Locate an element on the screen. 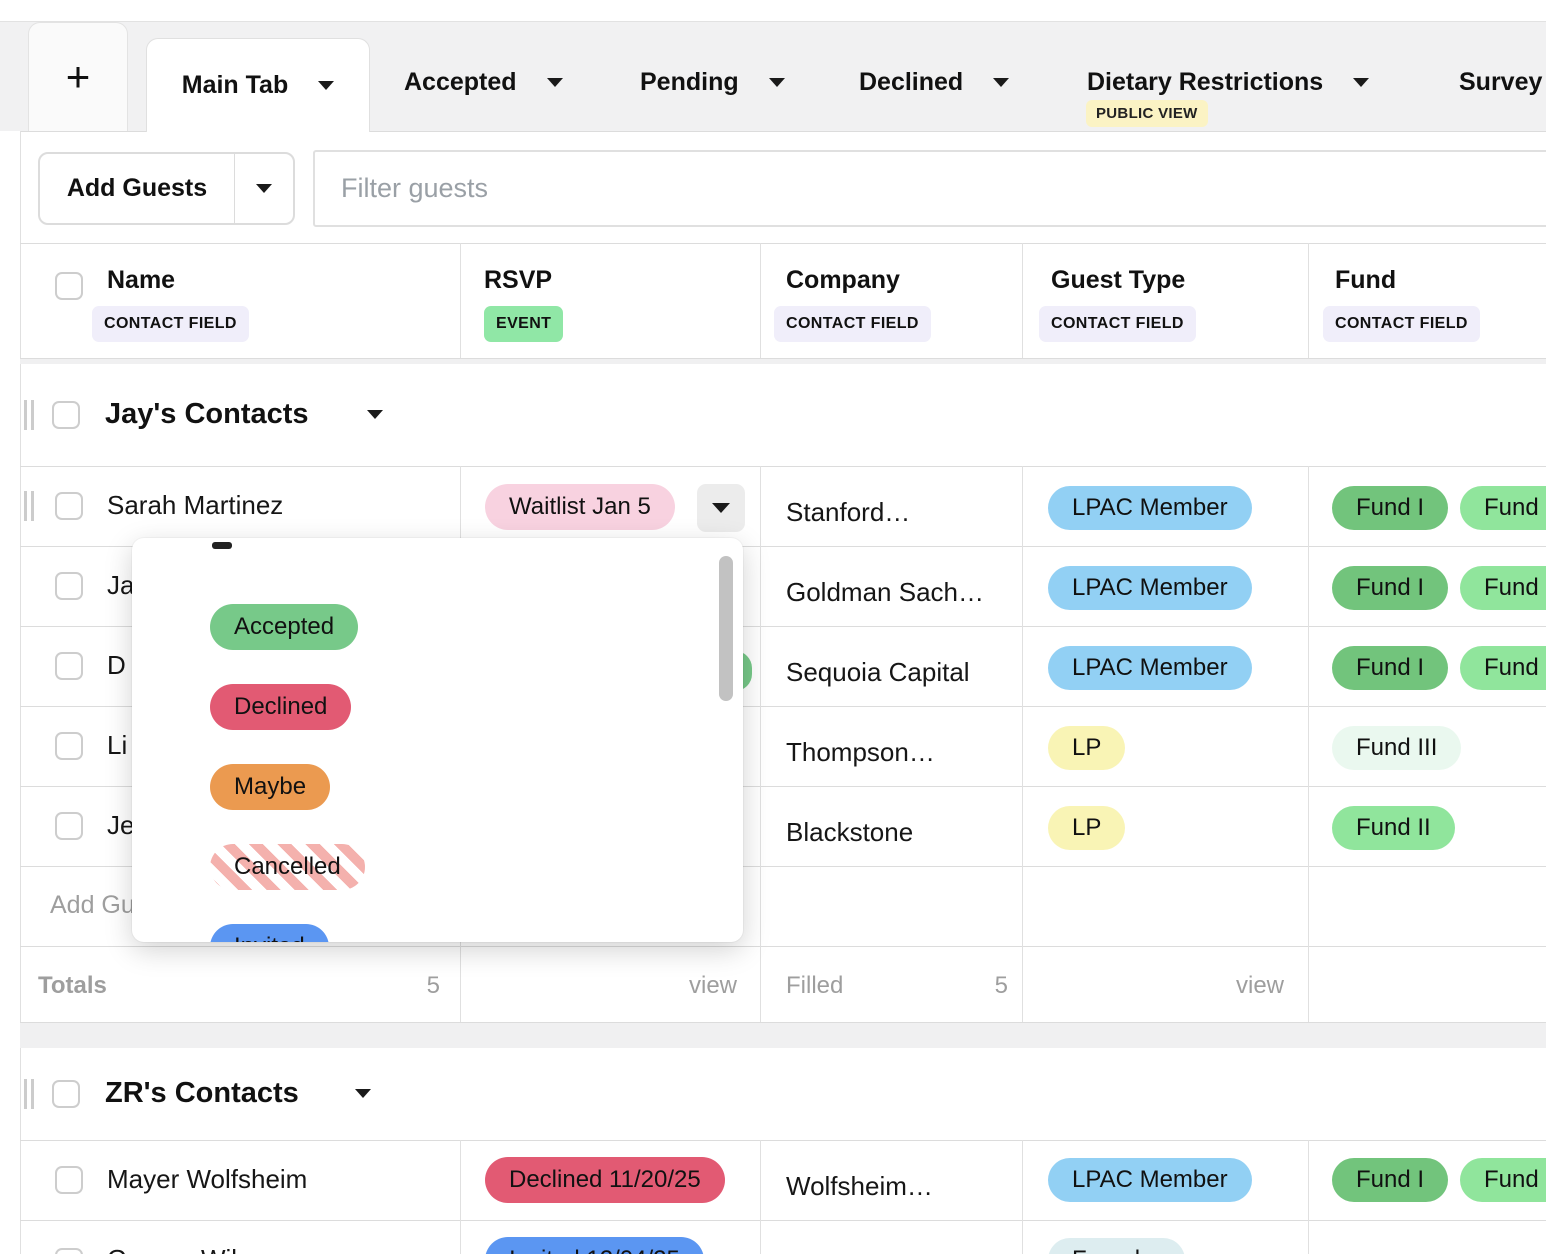 This screenshot has height=1254, width=1546. tab-dietary-restrictions: Dietary Restrictions is located at coordinates (1228, 82).